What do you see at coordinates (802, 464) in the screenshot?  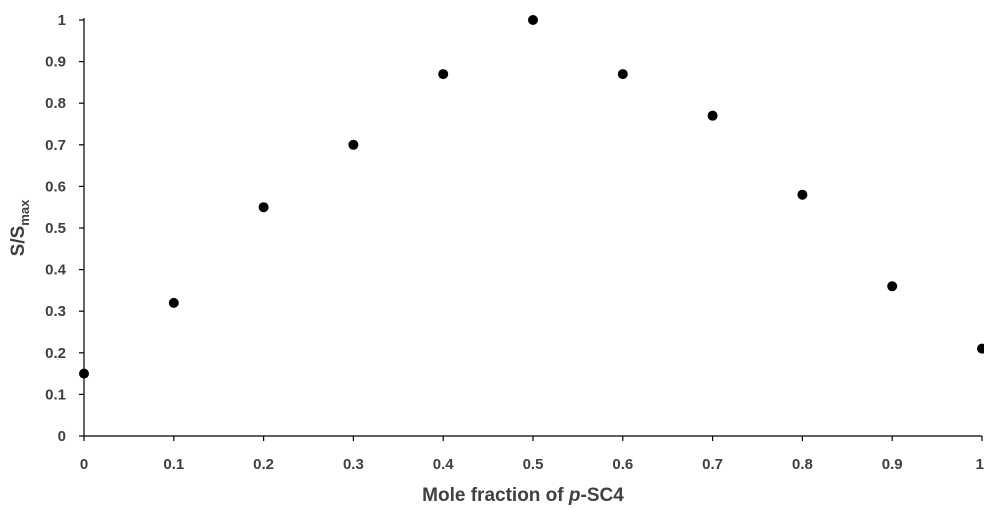 I see `x-tick-label: 0.8` at bounding box center [802, 464].